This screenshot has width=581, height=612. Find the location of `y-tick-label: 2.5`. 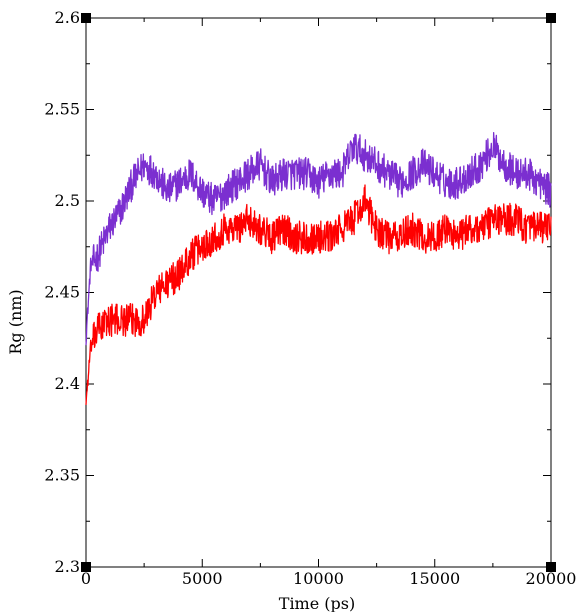

y-tick-label: 2.5 is located at coordinates (67, 200).